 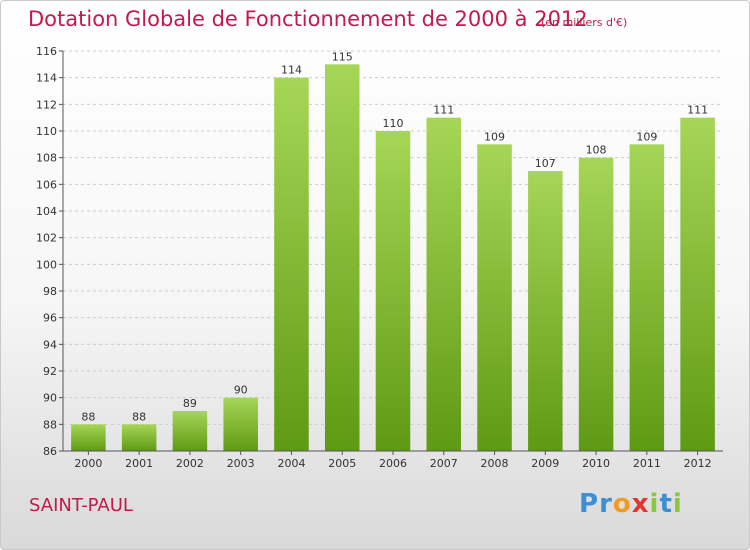 I want to click on y-tick-label: 116, so click(x=46, y=51).